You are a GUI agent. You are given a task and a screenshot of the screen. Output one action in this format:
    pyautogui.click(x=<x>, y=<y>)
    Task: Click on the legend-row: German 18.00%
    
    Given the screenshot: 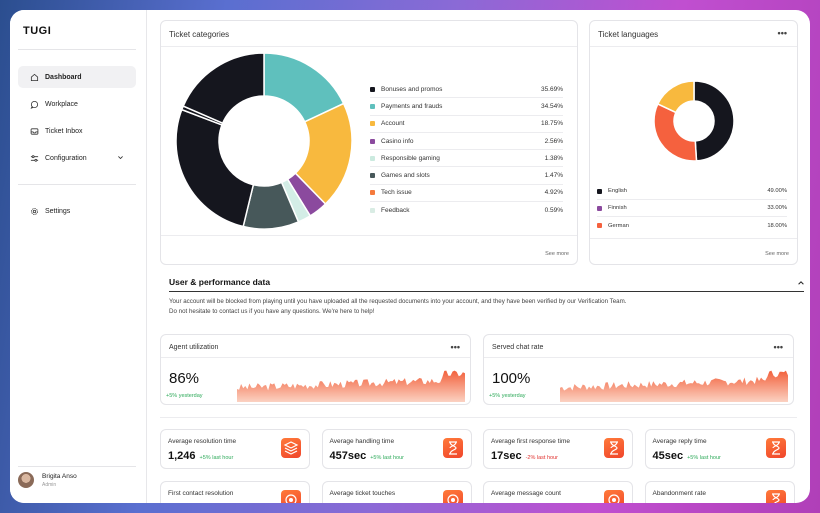 What is the action you would take?
    pyautogui.click(x=692, y=225)
    